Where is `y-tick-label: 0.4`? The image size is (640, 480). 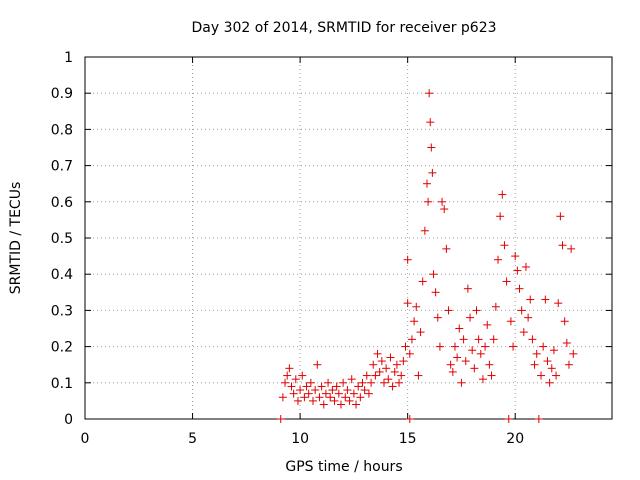
y-tick-label: 0.4 is located at coordinates (62, 275).